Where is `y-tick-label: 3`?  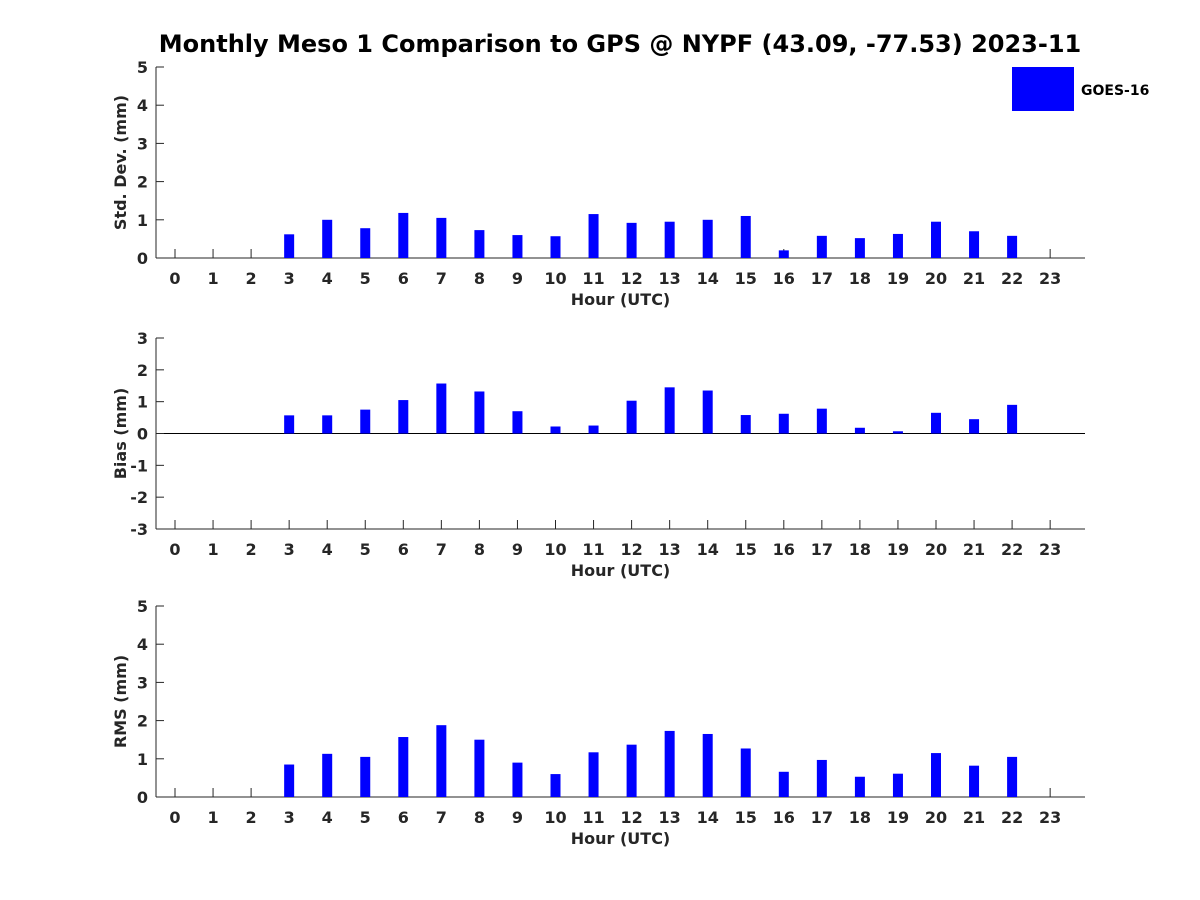
y-tick-label: 3 is located at coordinates (142, 338).